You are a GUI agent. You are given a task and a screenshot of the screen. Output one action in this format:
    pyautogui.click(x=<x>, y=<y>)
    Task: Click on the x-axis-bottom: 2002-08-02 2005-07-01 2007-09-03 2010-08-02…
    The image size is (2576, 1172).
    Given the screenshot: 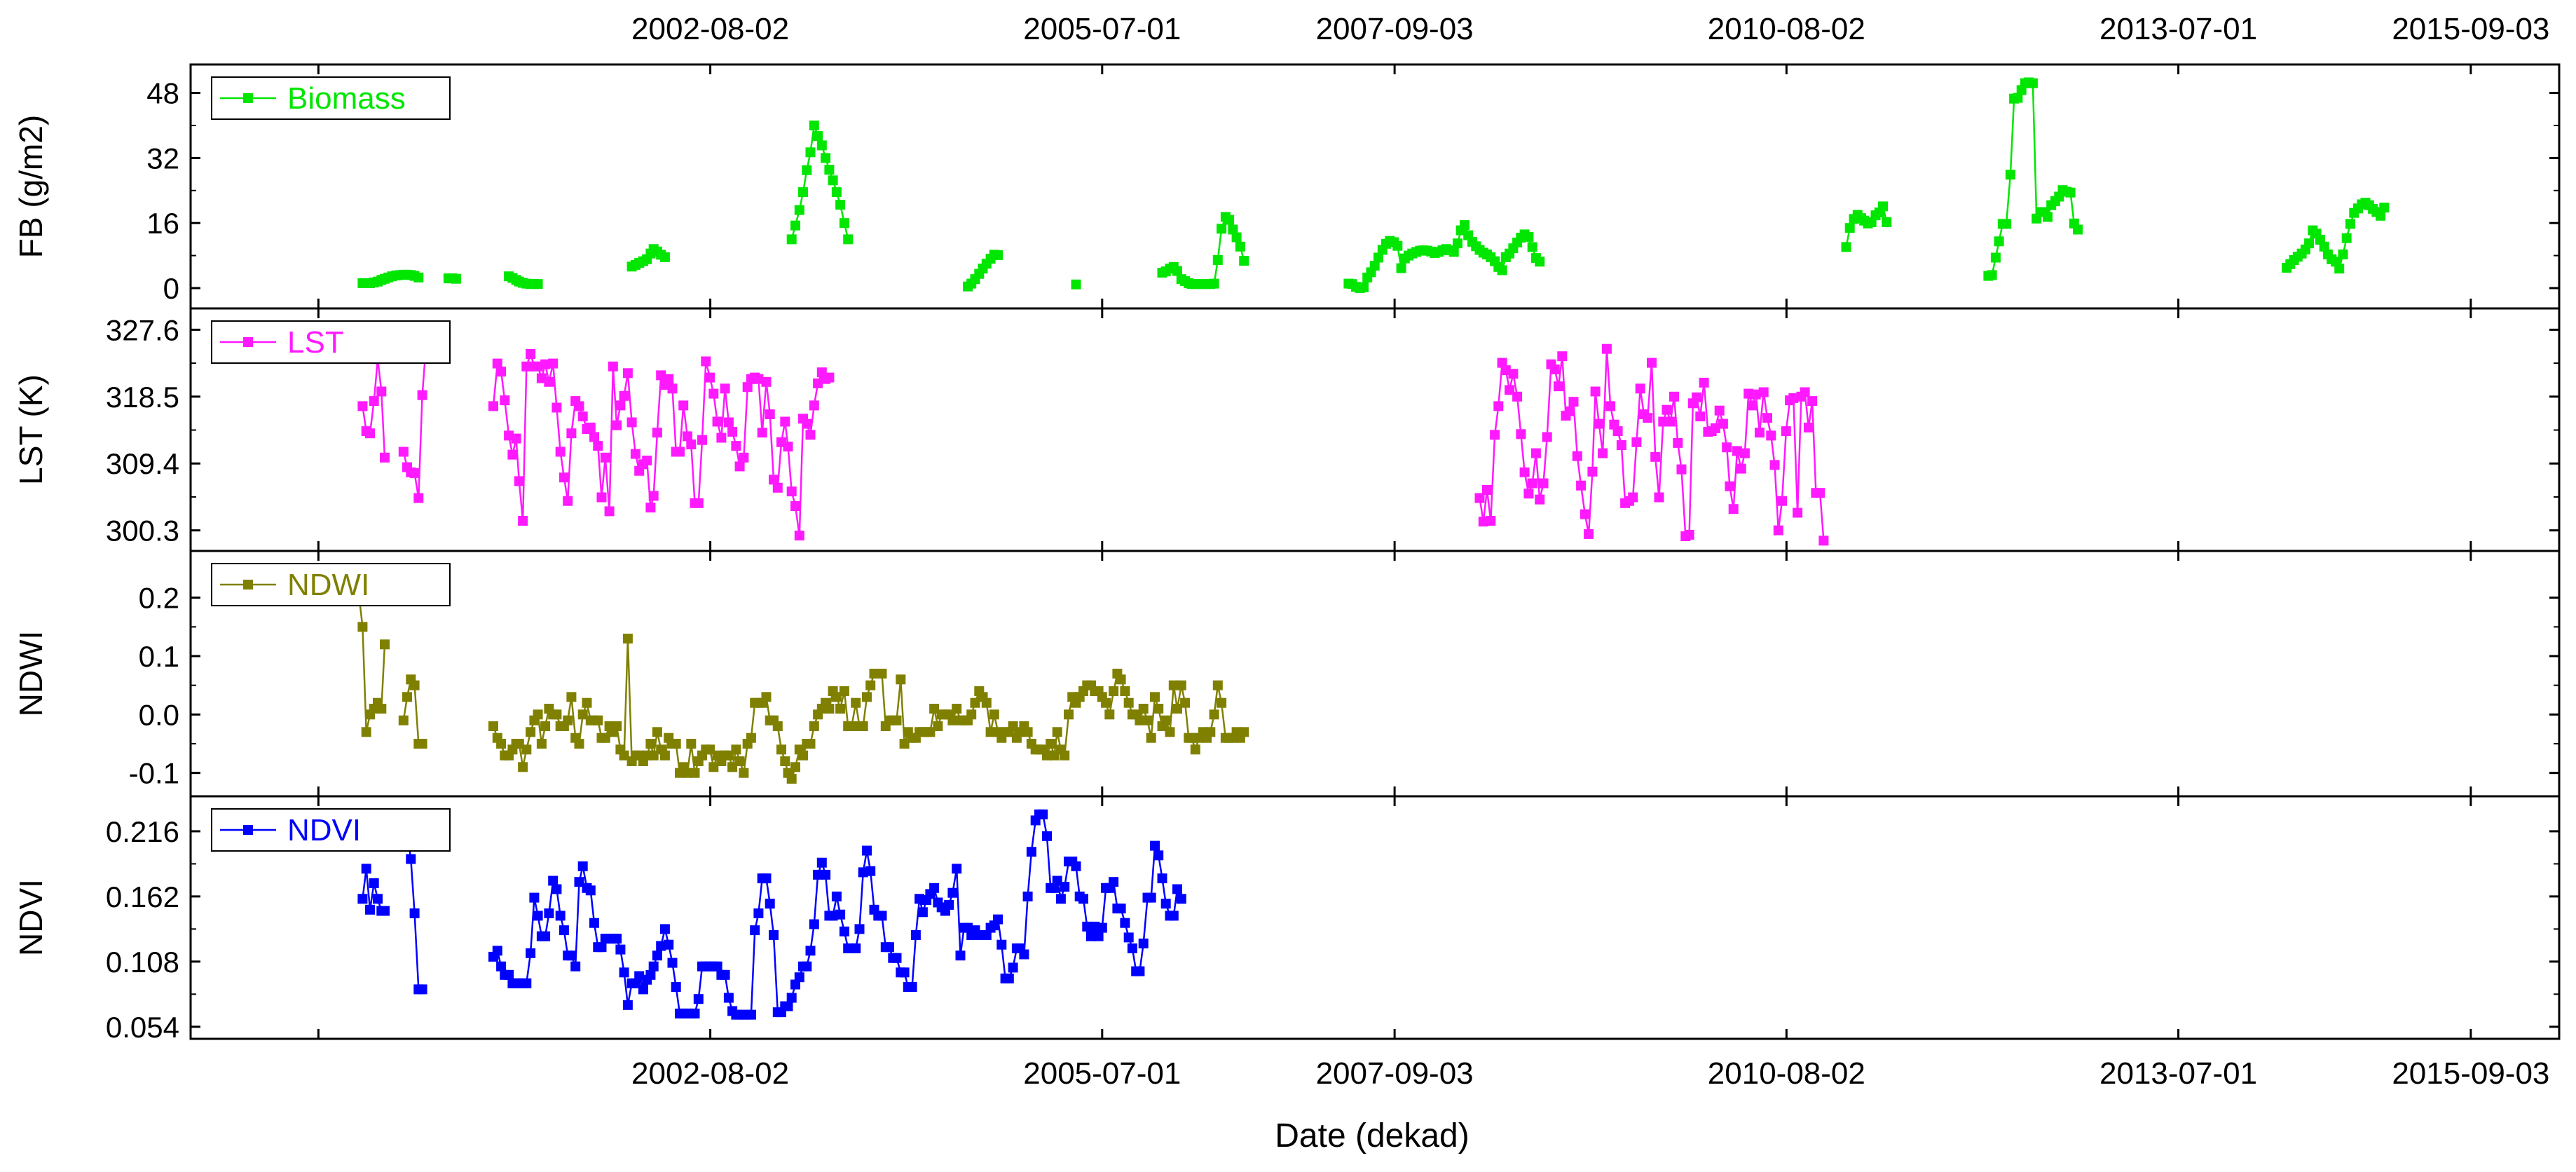 What is the action you would take?
    pyautogui.click(x=1590, y=1073)
    